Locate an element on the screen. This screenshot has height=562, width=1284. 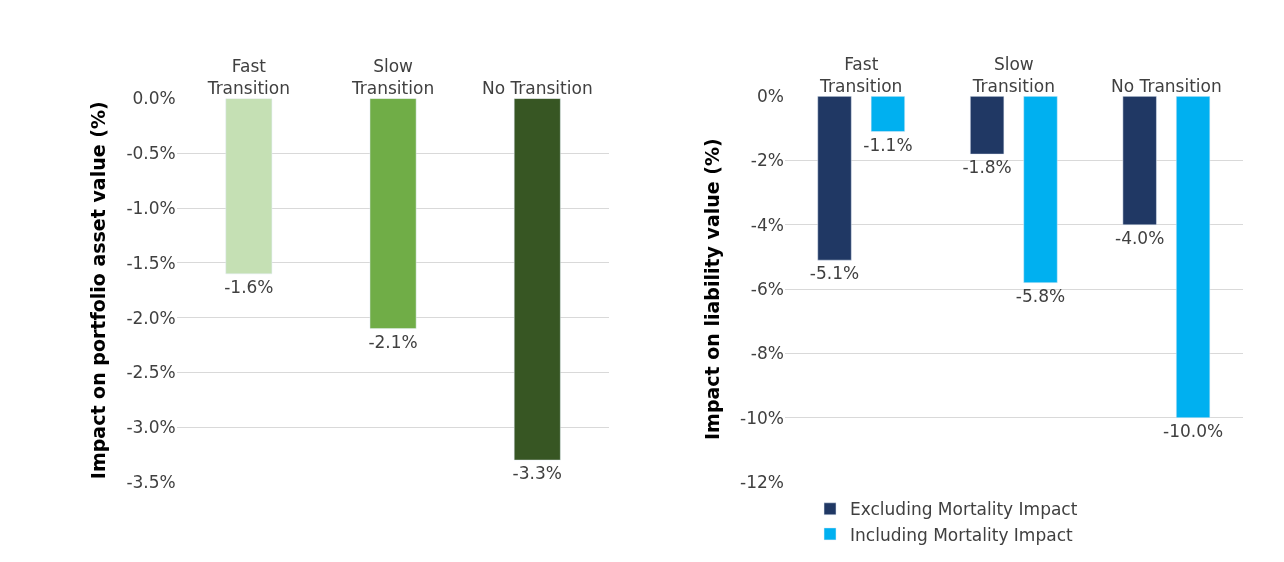
data-label: -1.8% is located at coordinates (987, 167).